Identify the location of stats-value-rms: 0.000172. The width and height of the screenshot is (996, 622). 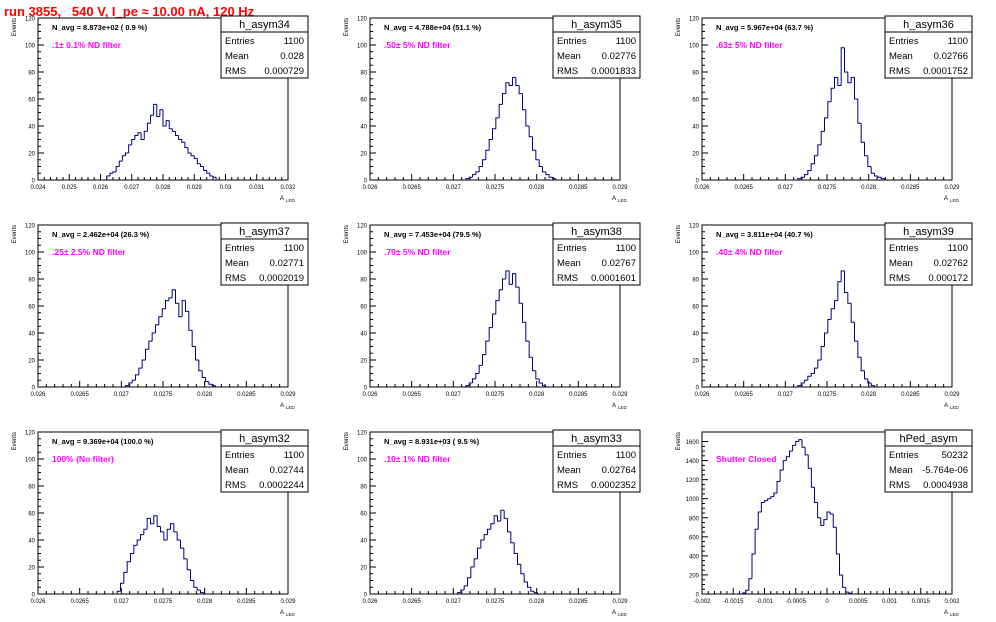
(948, 278).